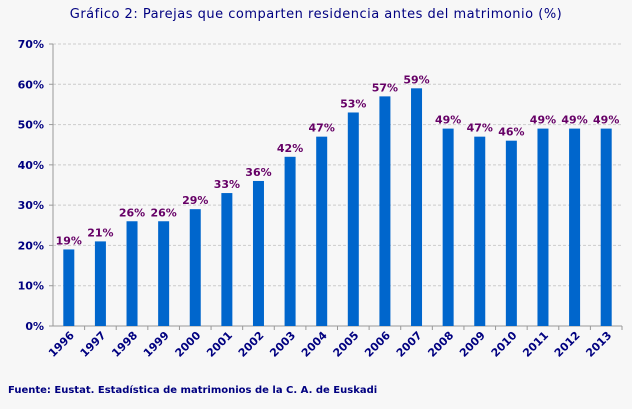 The image size is (632, 409). What do you see at coordinates (31, 44) in the screenshot?
I see `y-tick-label: 70%` at bounding box center [31, 44].